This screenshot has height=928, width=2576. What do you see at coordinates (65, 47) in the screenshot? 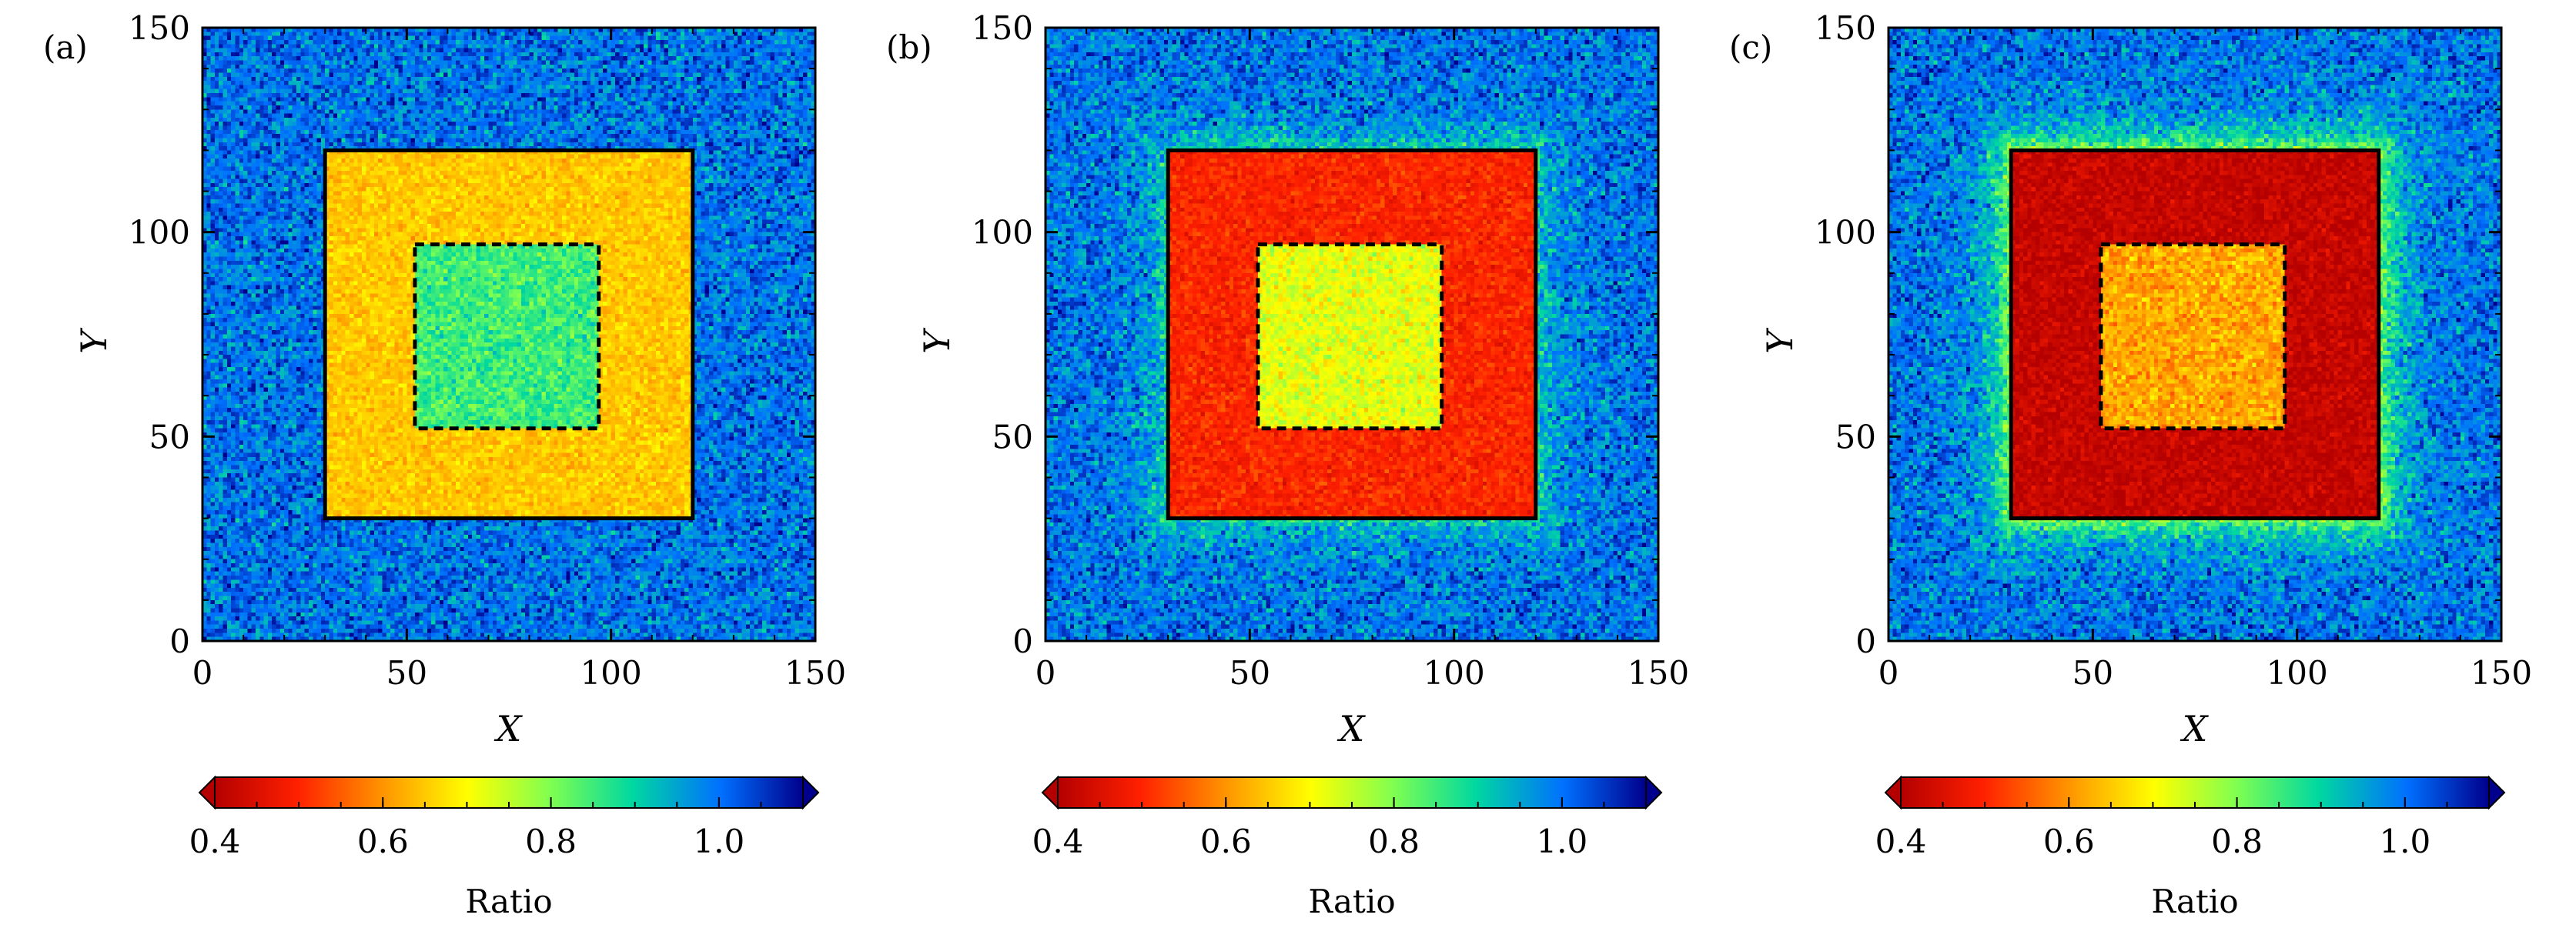
I see `panel-label: (a)` at bounding box center [65, 47].